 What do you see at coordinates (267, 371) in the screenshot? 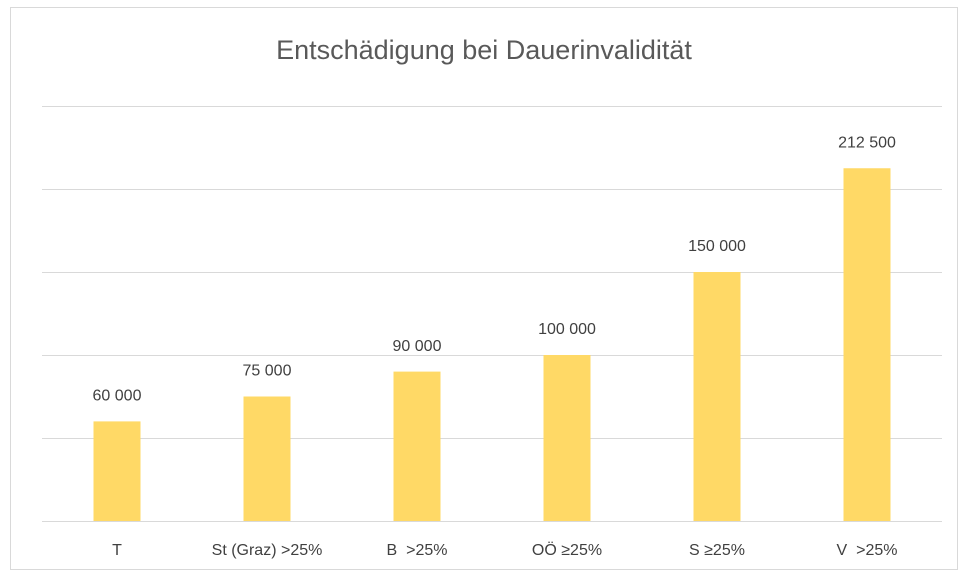
I see `data-label: 75 000` at bounding box center [267, 371].